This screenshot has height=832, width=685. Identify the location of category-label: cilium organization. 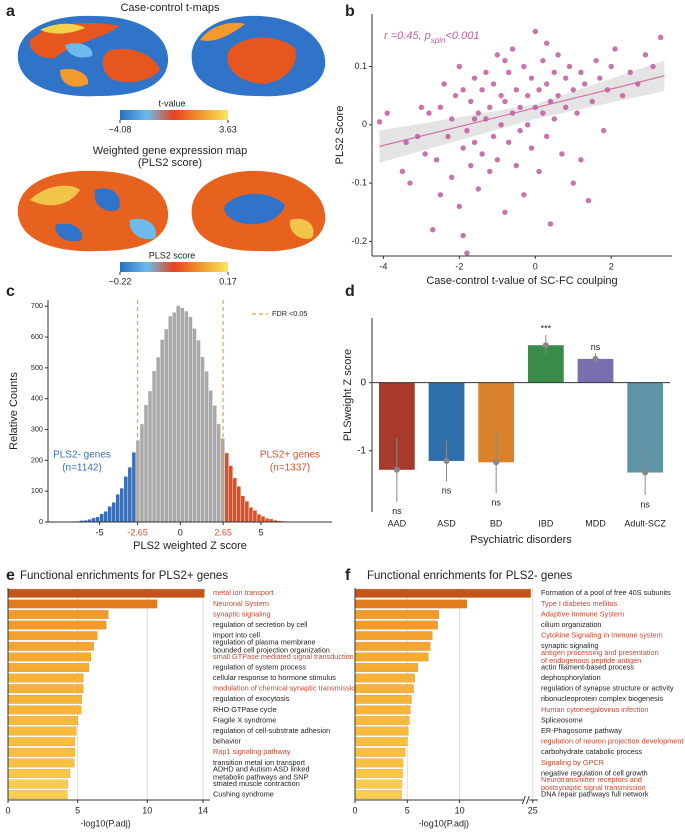
(571, 624).